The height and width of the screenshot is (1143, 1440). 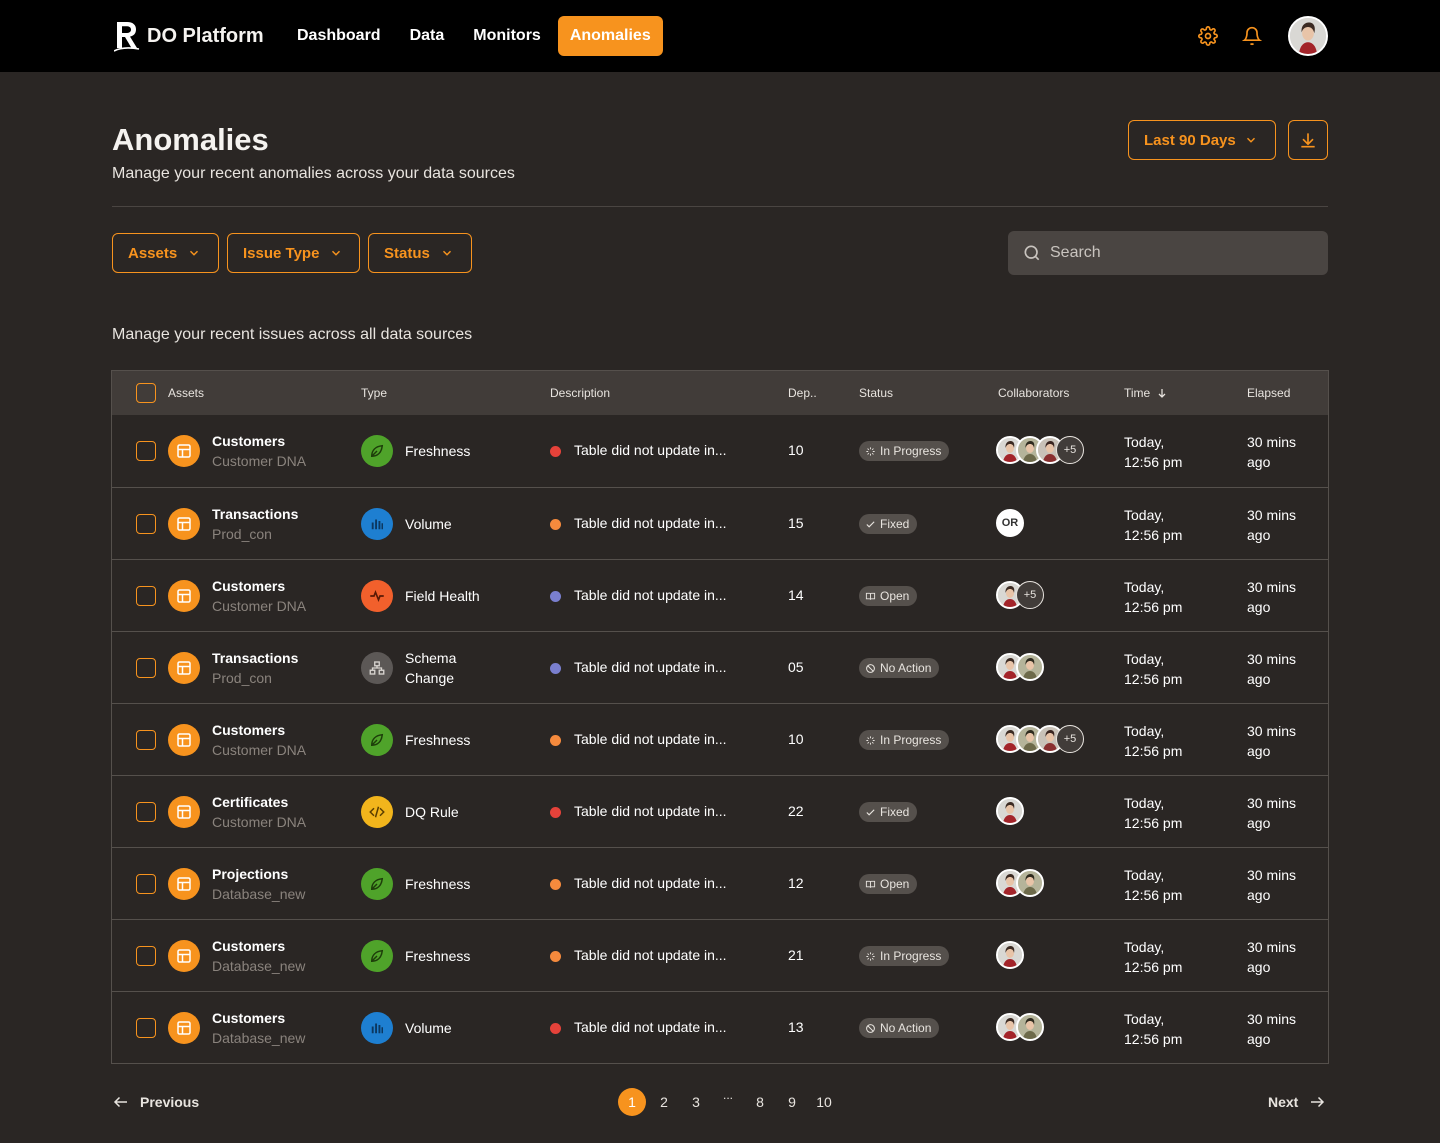 What do you see at coordinates (696, 1102) in the screenshot?
I see `page-number: 3` at bounding box center [696, 1102].